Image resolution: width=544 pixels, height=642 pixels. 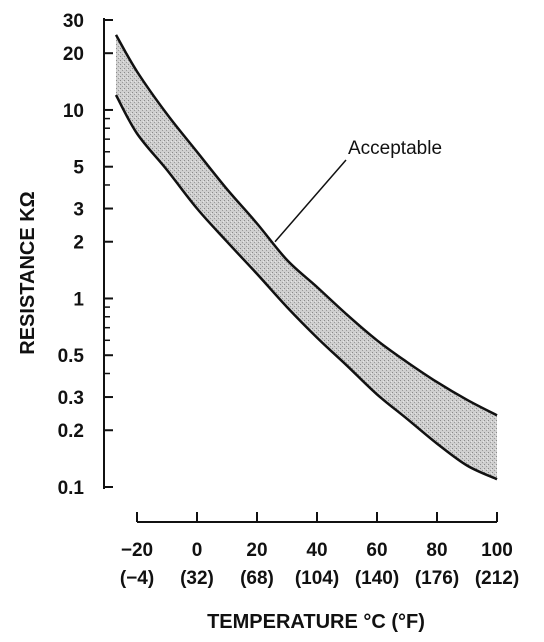 What do you see at coordinates (137, 578) in the screenshot?
I see `x-tick-label-fahrenheit: (−4)` at bounding box center [137, 578].